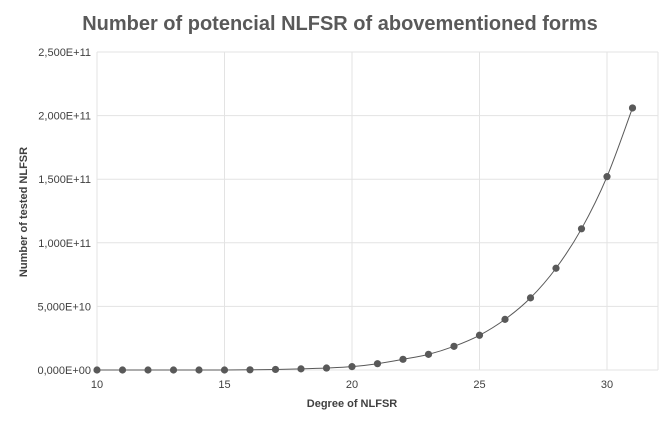 Image resolution: width=670 pixels, height=425 pixels. Describe the element at coordinates (64, 371) in the screenshot. I see `y-tick-label: 0,000E+00` at that location.